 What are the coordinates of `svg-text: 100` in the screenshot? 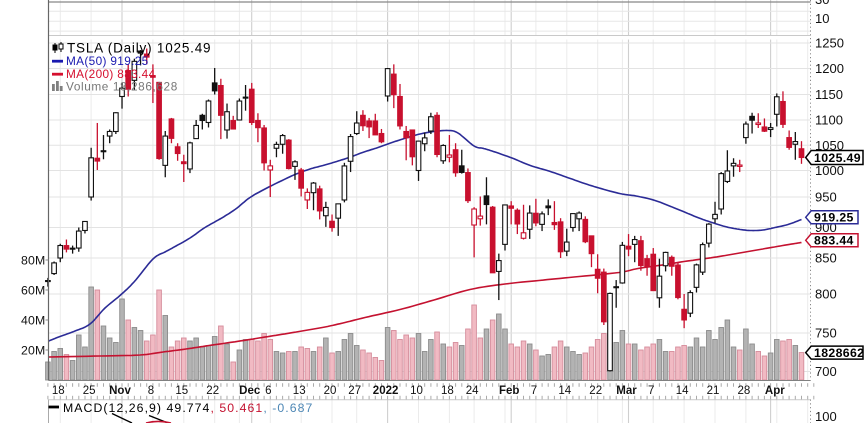 It's located at (826, 416).